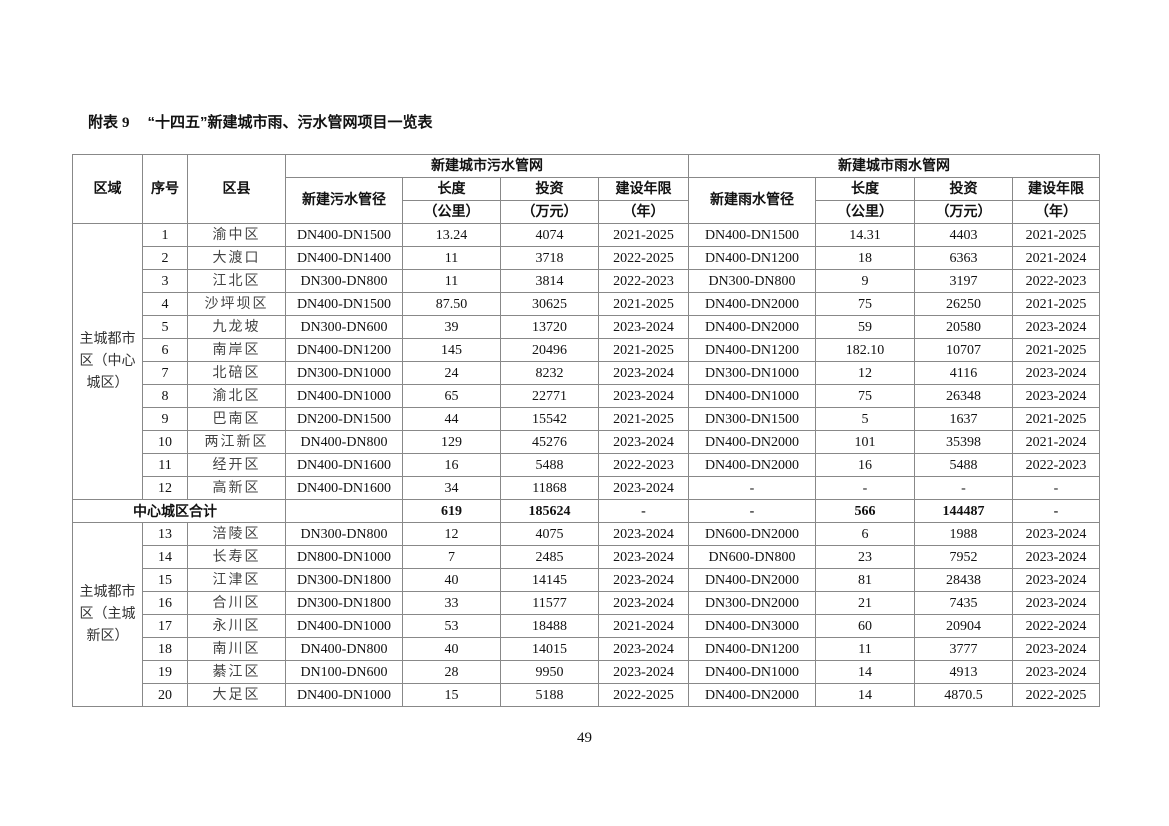  Describe the element at coordinates (451, 488) in the screenshot. I see `sewage-length-cell: 34` at that location.